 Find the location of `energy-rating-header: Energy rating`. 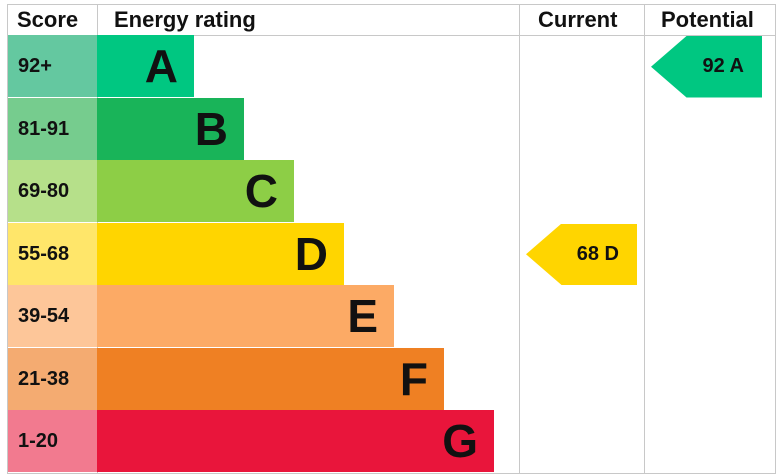

energy-rating-header: Energy rating is located at coordinates (185, 19).